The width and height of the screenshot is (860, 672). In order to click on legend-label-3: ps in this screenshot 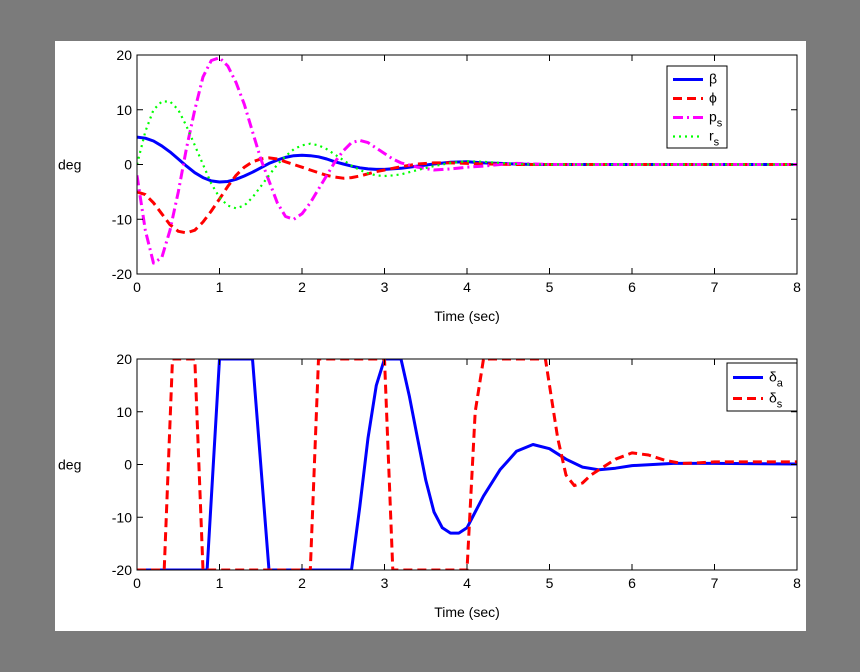, I will do `click(716, 119)`.